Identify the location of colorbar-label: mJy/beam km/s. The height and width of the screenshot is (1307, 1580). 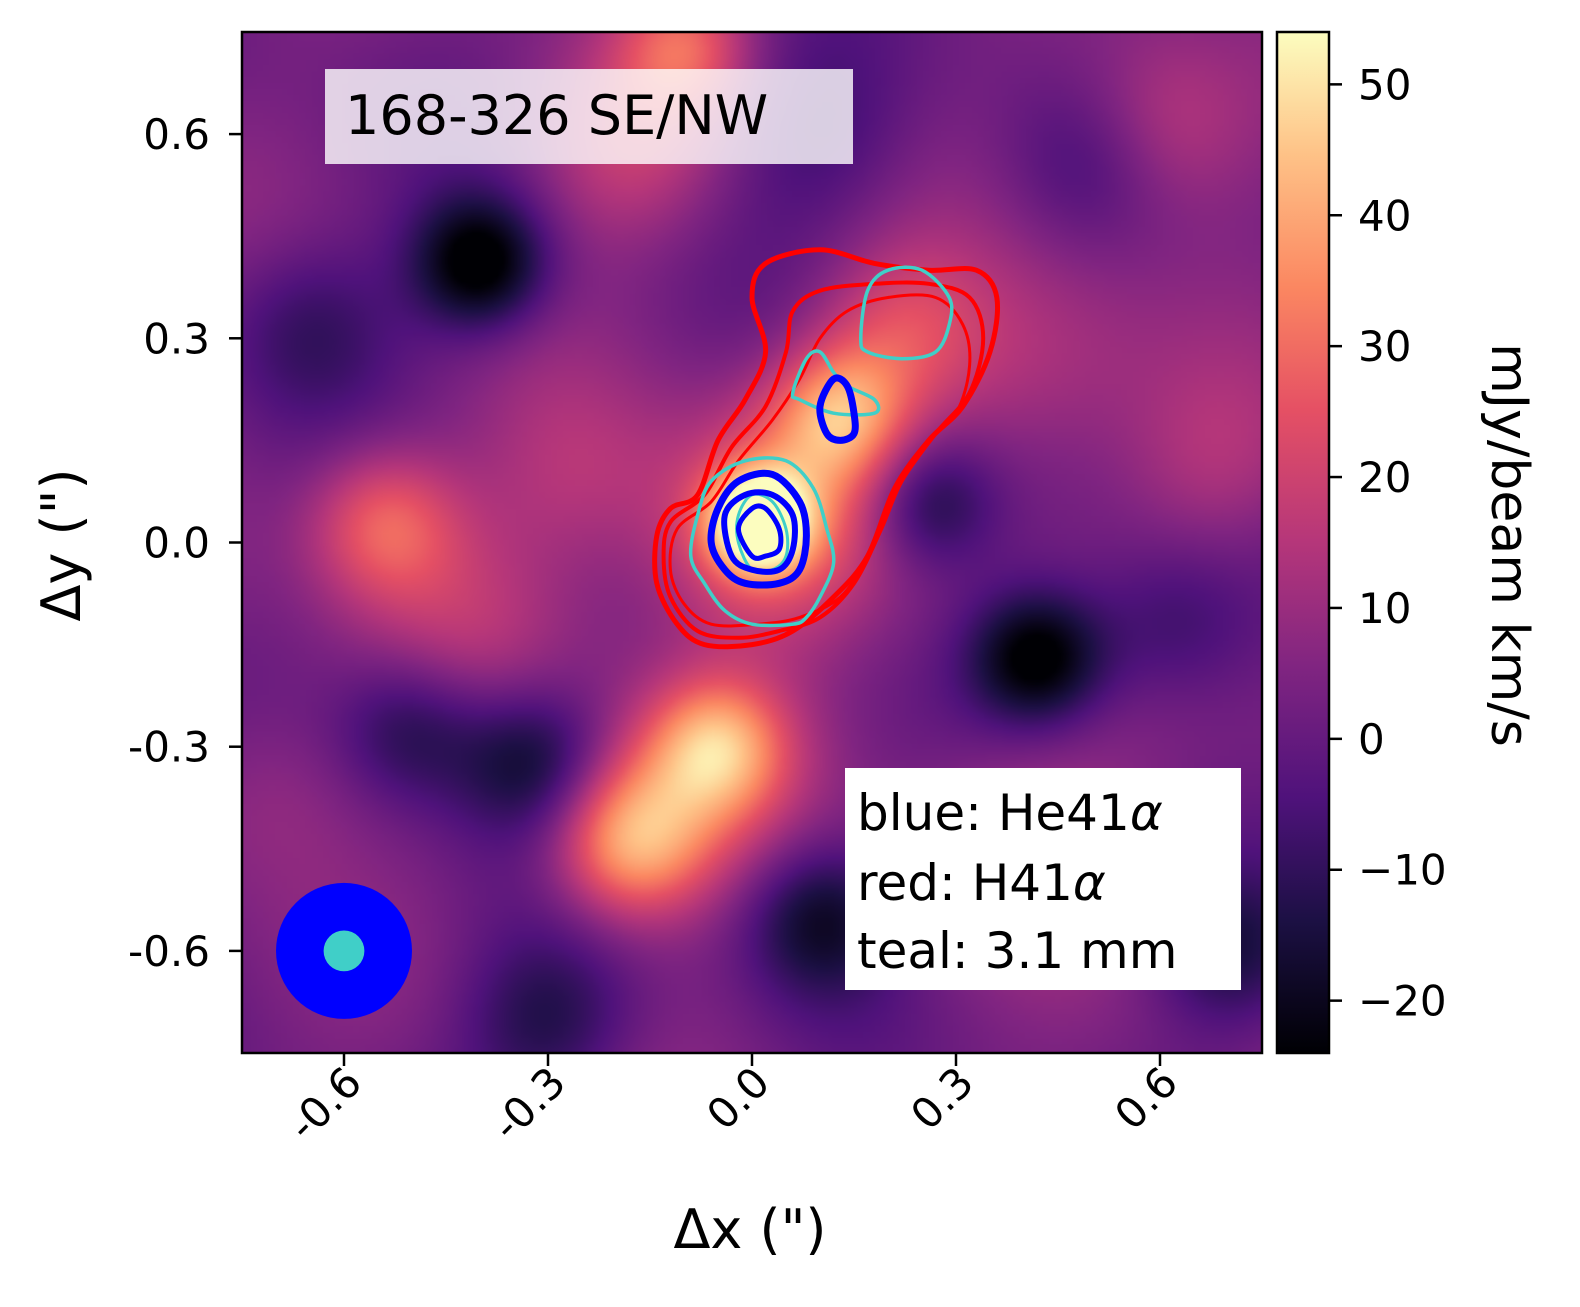
(1509, 545).